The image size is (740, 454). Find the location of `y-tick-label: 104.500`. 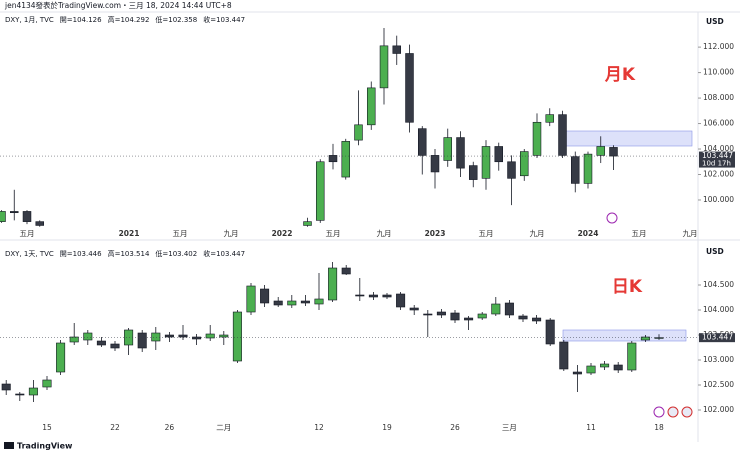

y-tick-label: 104.500 is located at coordinates (718, 284).